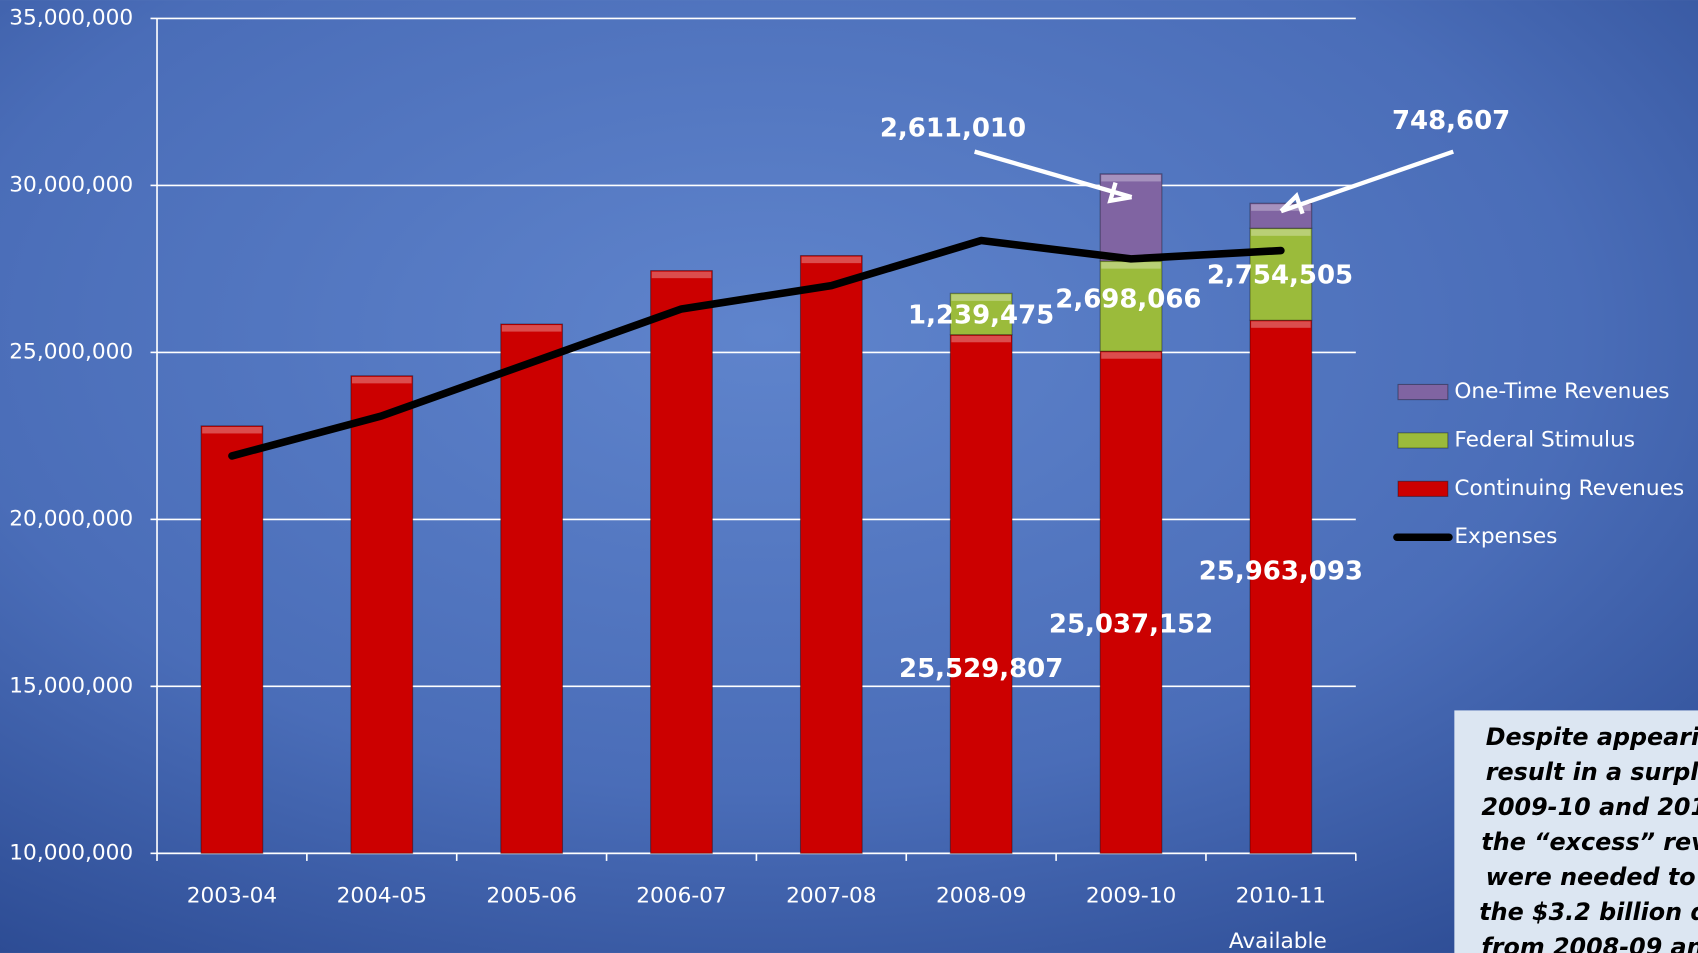 The image size is (1698, 953). Describe the element at coordinates (756, 348) in the screenshot. I see `line` at that location.